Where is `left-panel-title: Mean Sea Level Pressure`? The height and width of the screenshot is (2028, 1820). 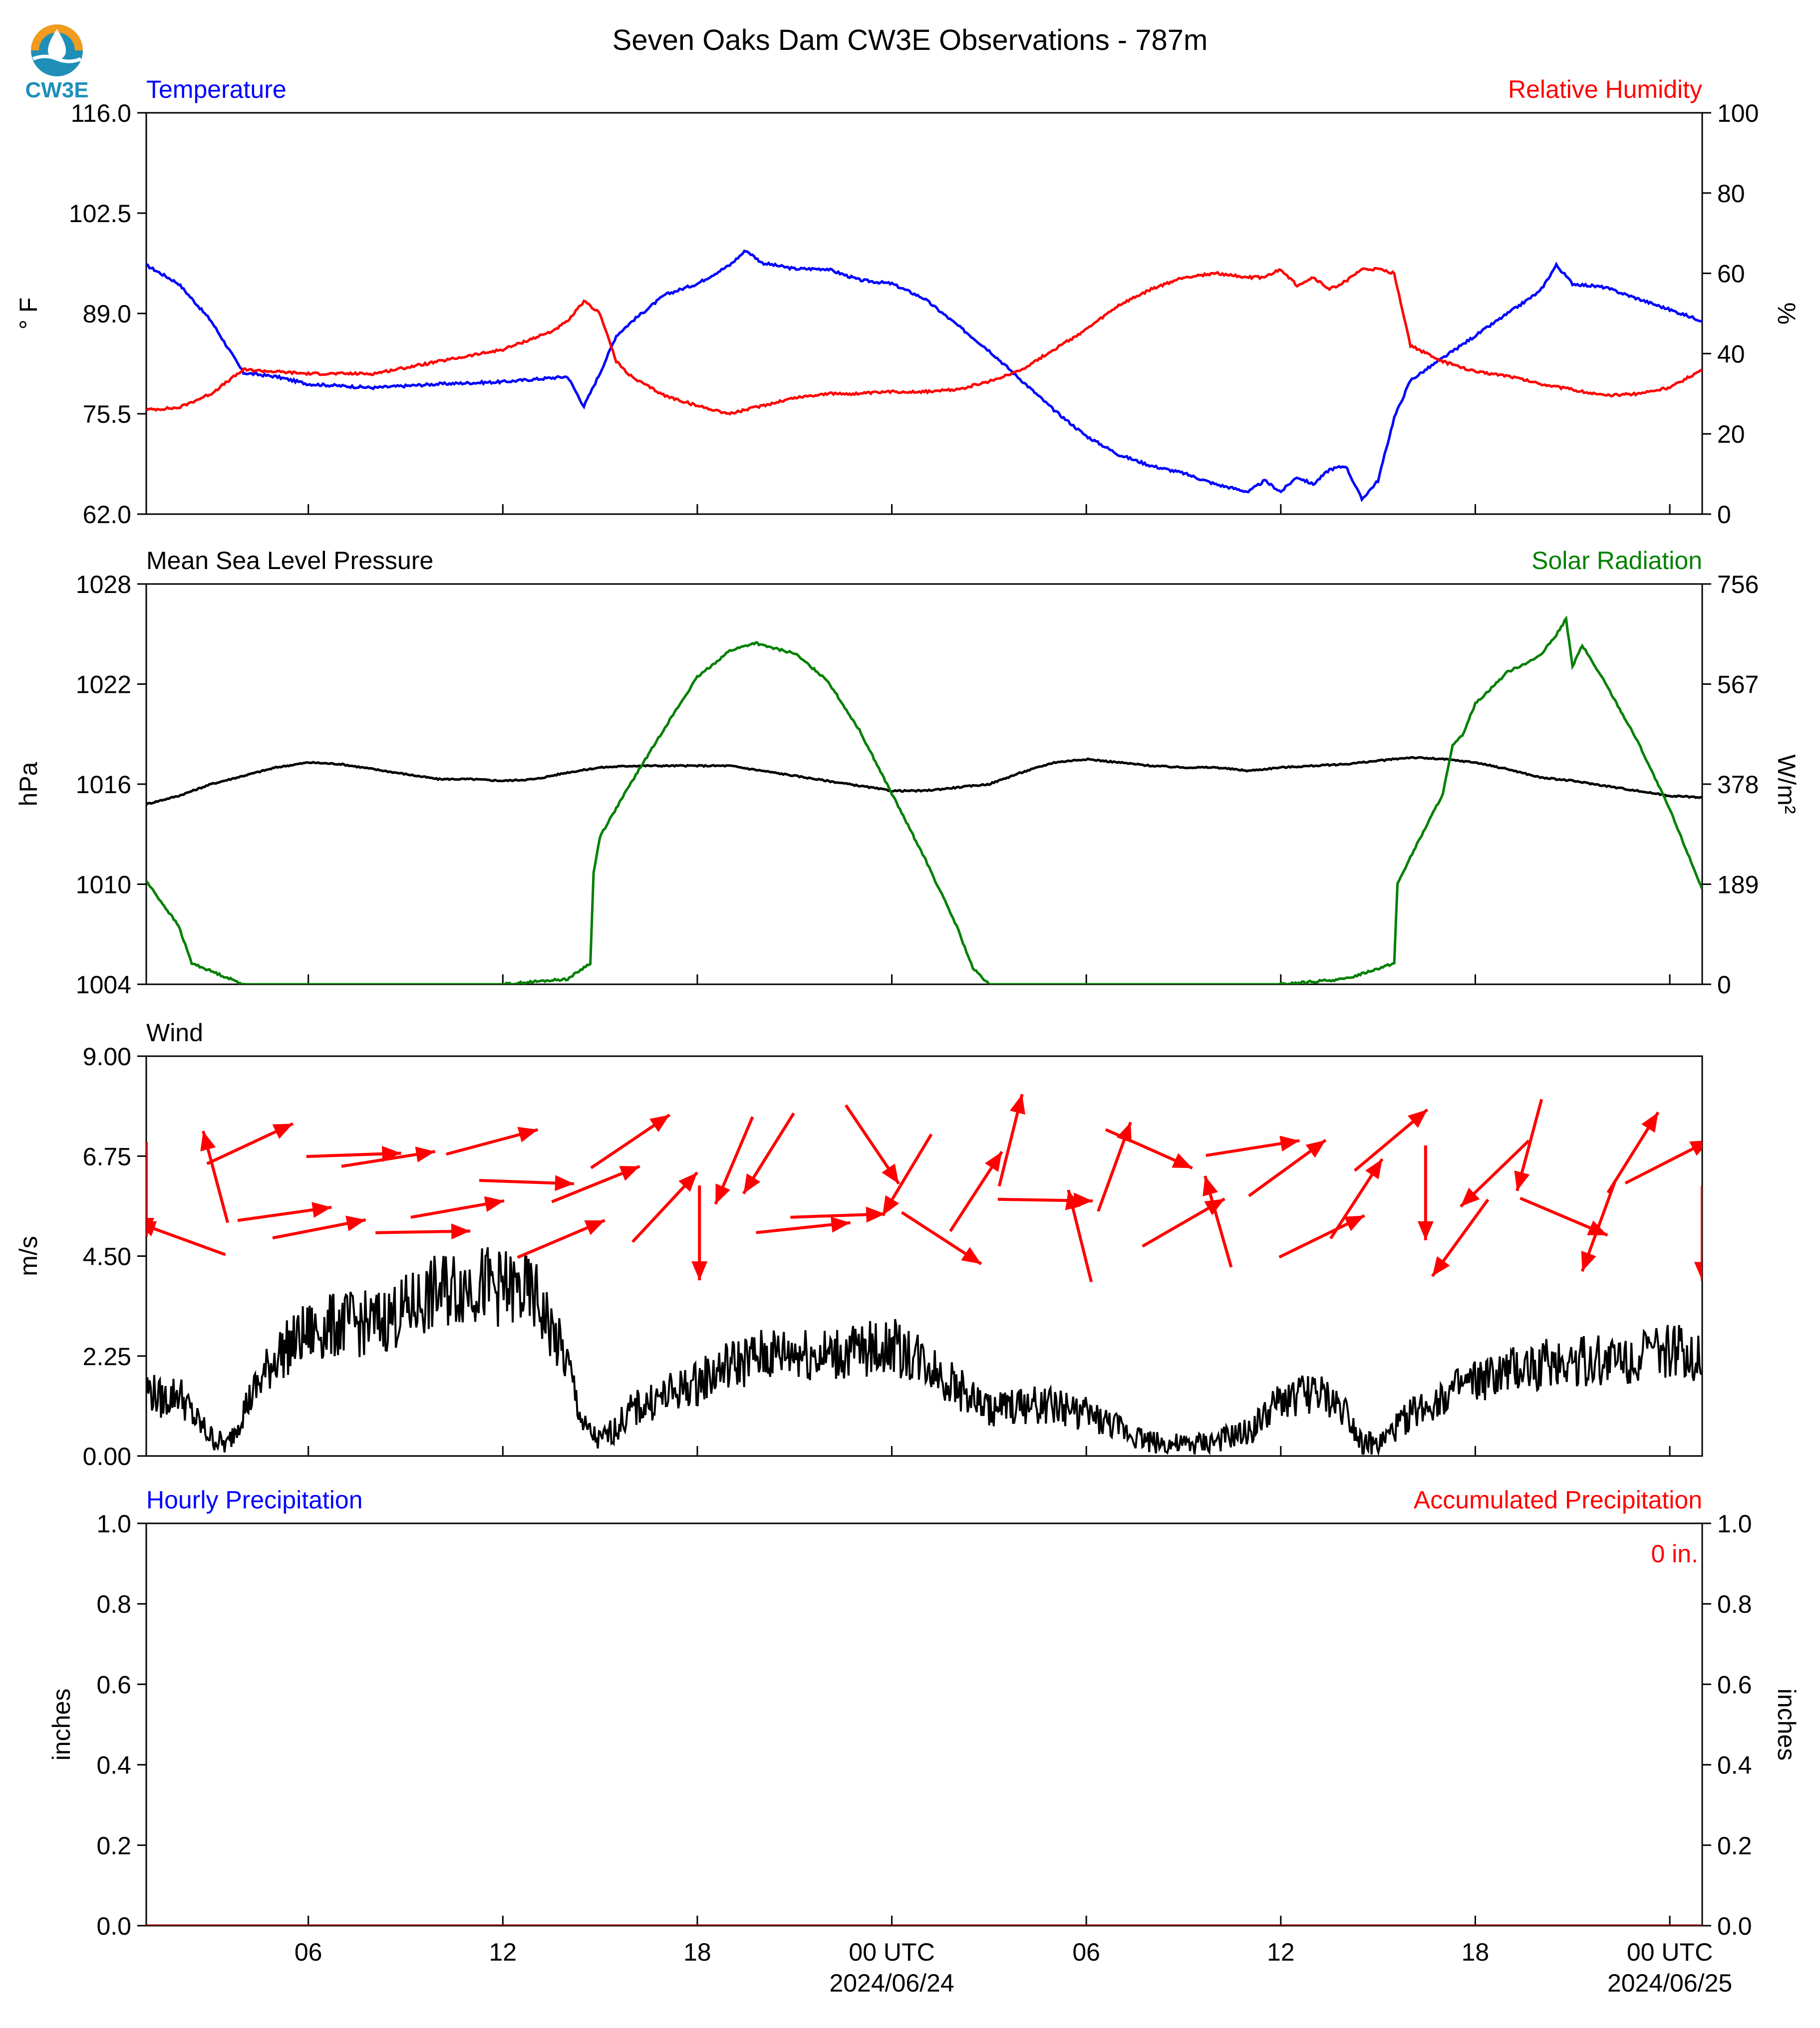
left-panel-title: Mean Sea Level Pressure is located at coordinates (289, 561).